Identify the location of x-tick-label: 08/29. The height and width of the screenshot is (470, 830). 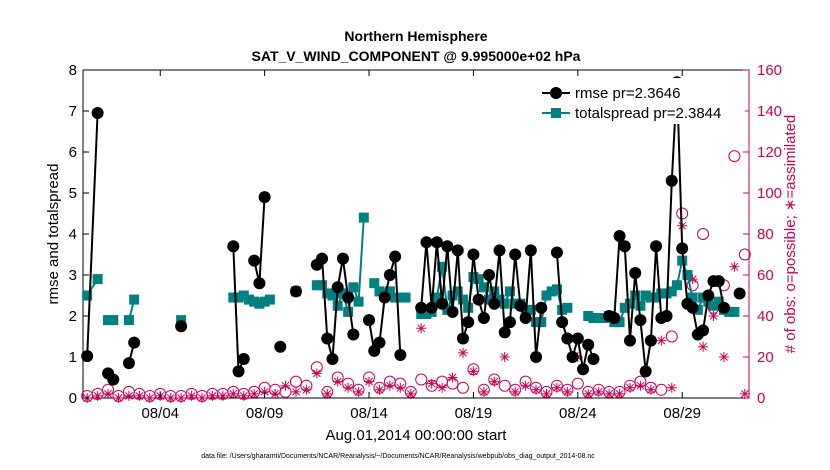
(682, 413).